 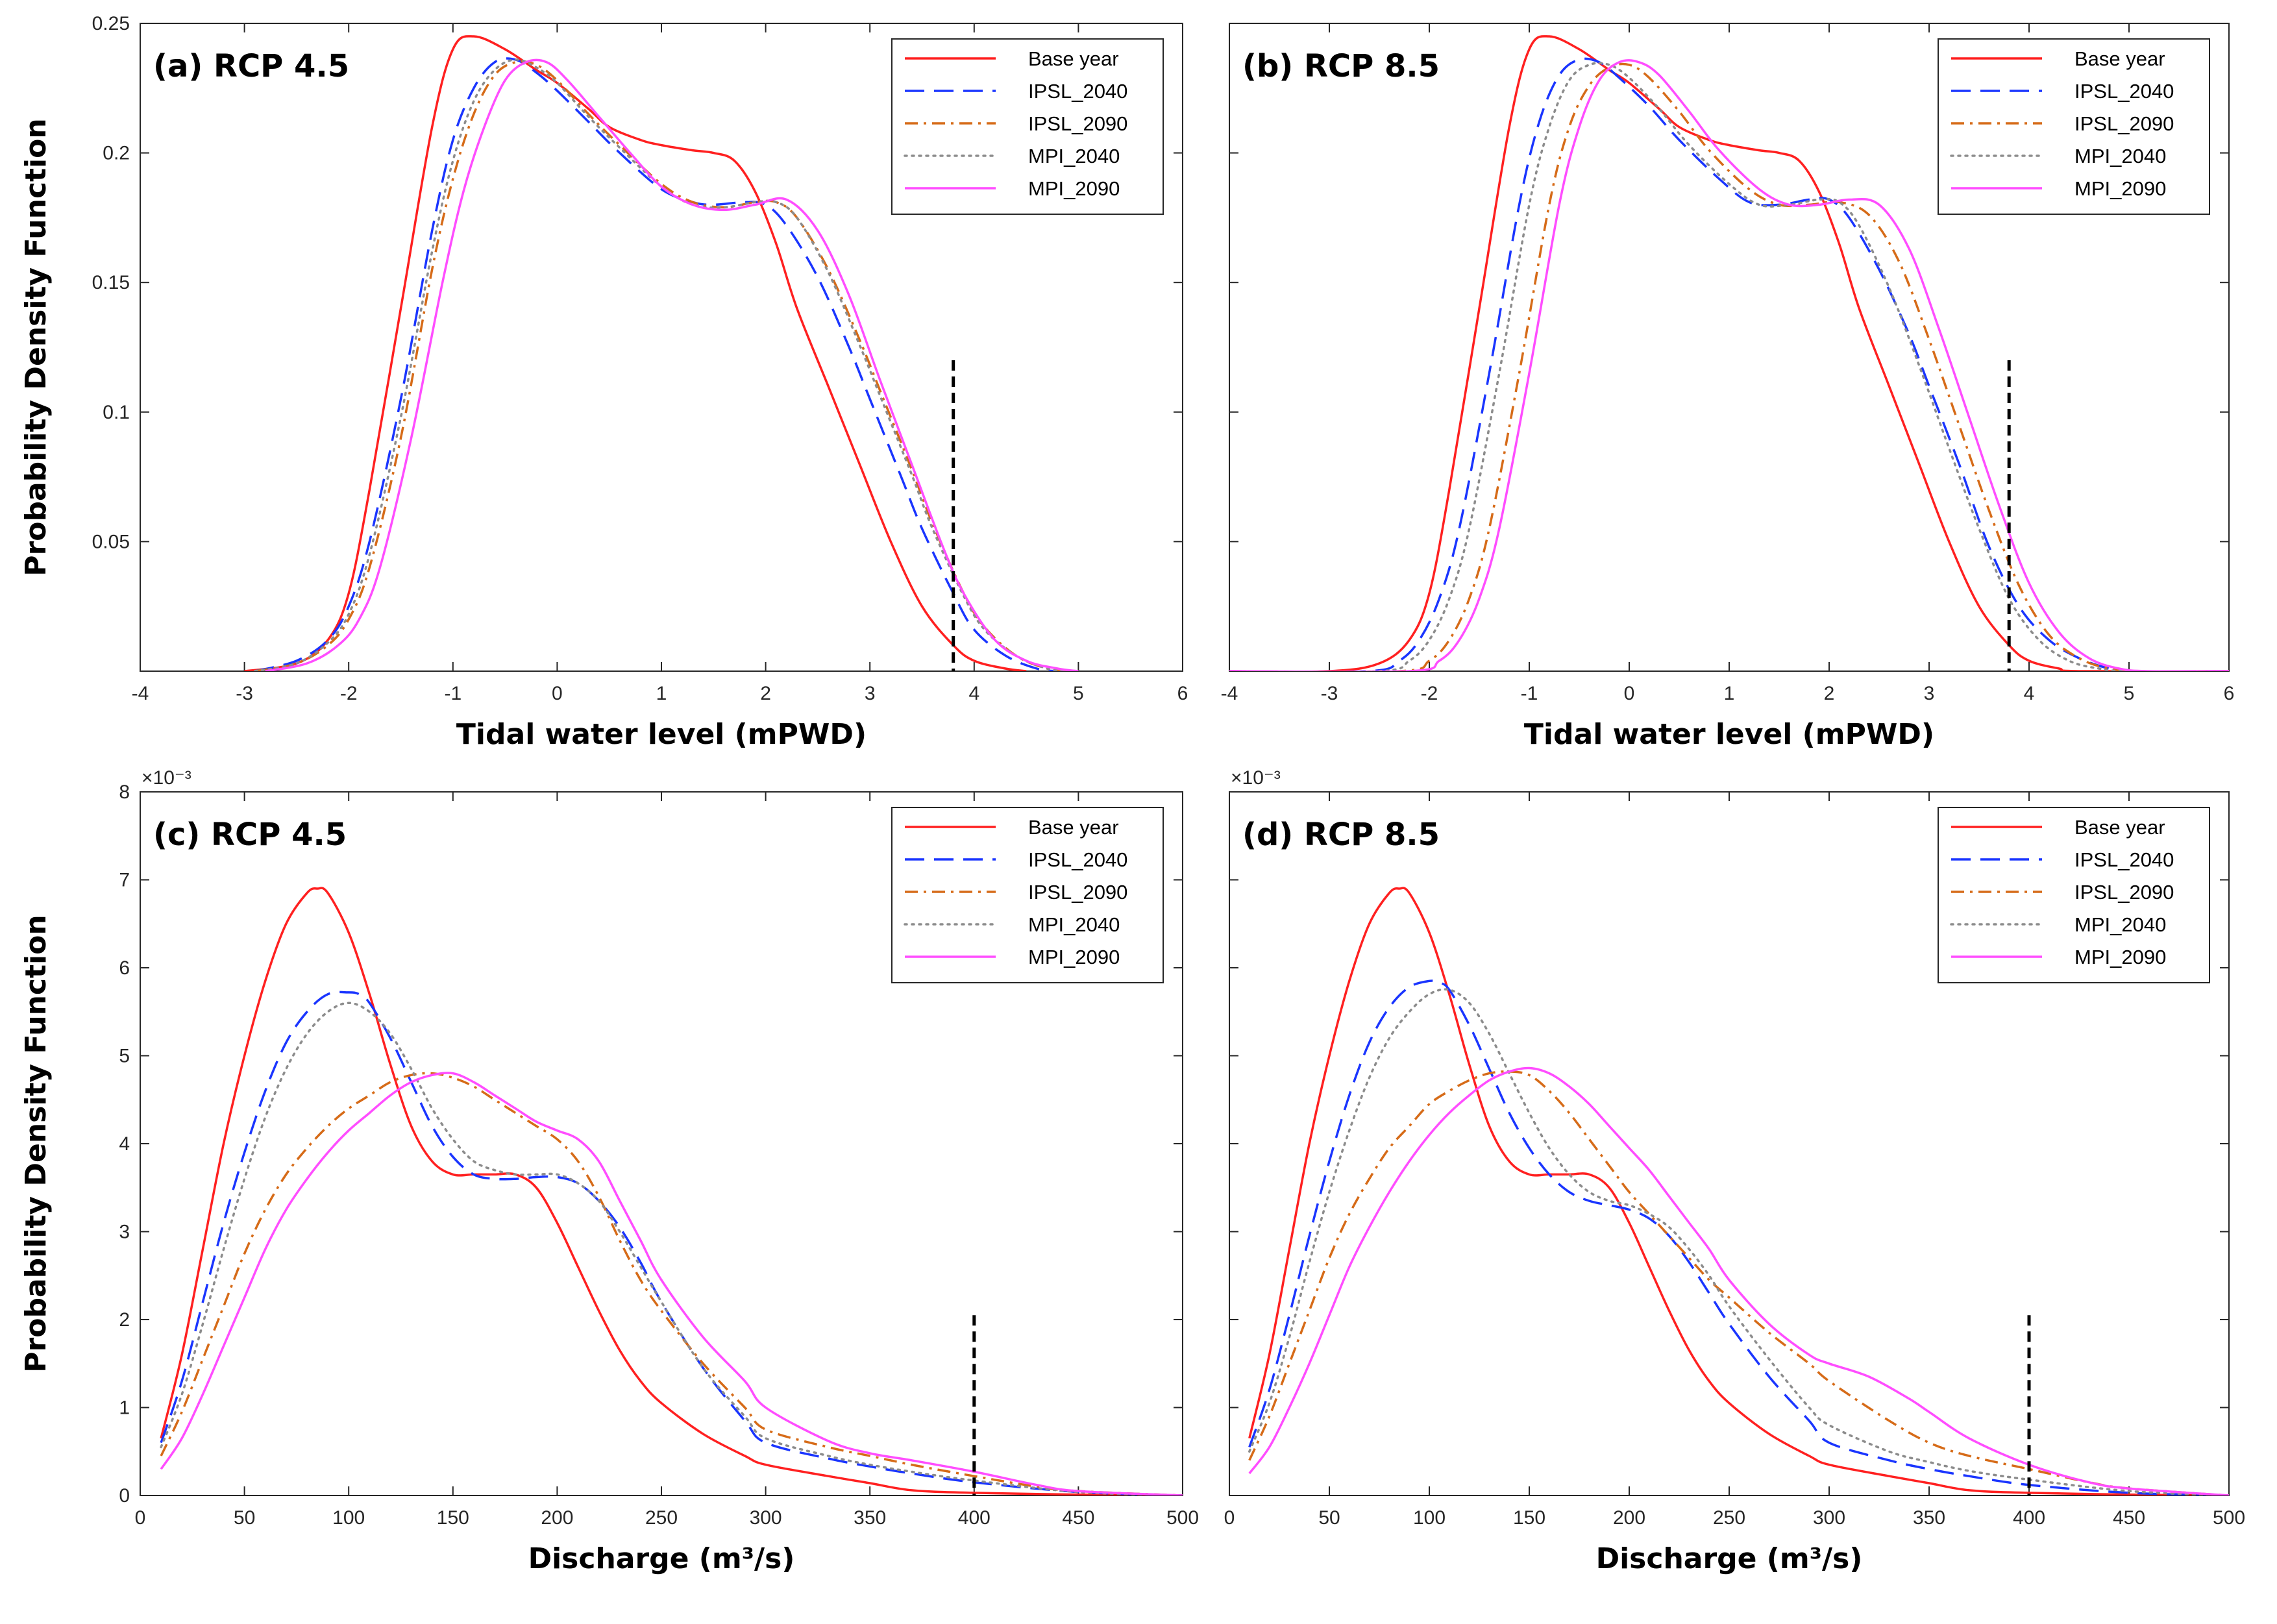 What do you see at coordinates (124, 880) in the screenshot?
I see `y-tick-label: 7` at bounding box center [124, 880].